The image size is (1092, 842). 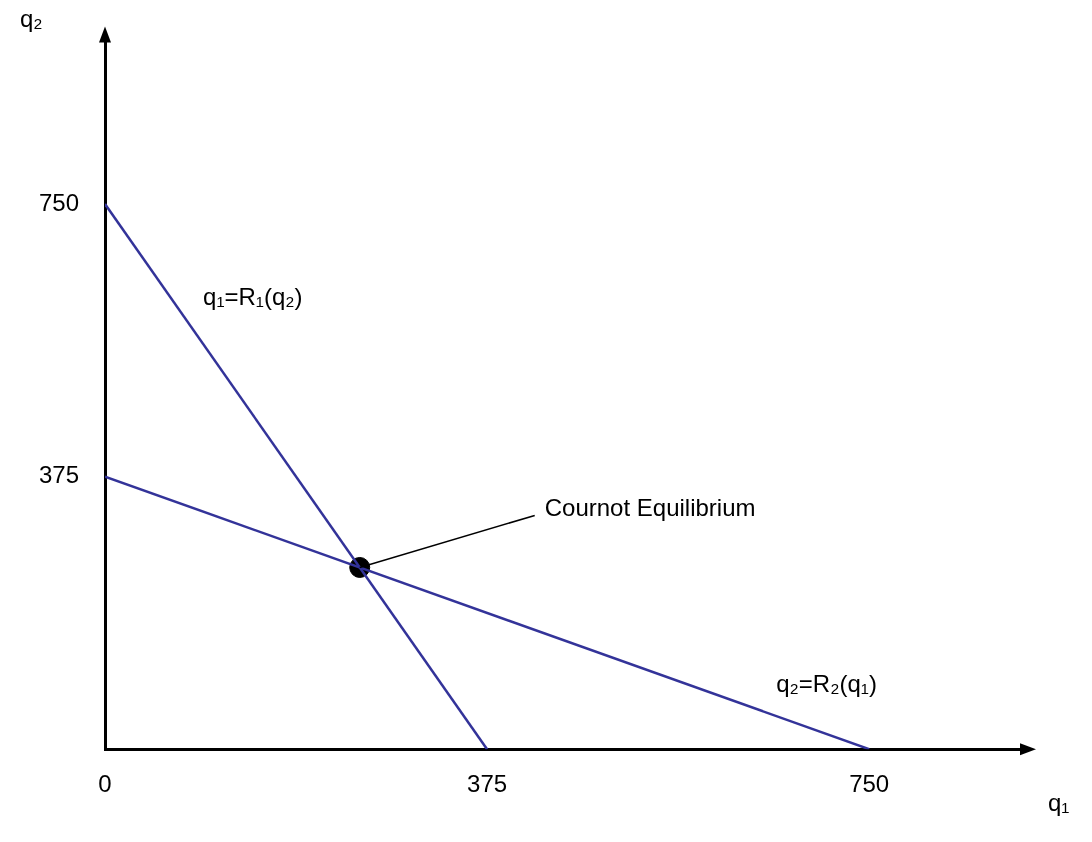 What do you see at coordinates (869, 784) in the screenshot?
I see `x-tick-label: 750` at bounding box center [869, 784].